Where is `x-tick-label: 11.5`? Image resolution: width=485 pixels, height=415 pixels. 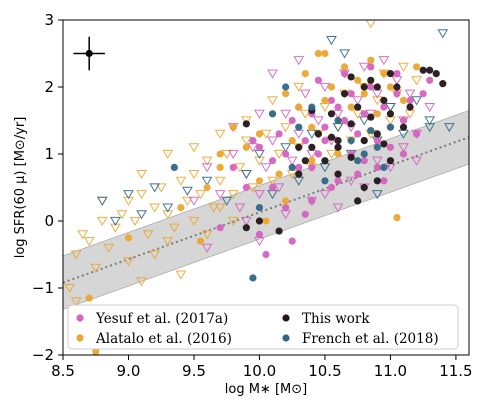
x-tick-label: 11.5 is located at coordinates (455, 371).